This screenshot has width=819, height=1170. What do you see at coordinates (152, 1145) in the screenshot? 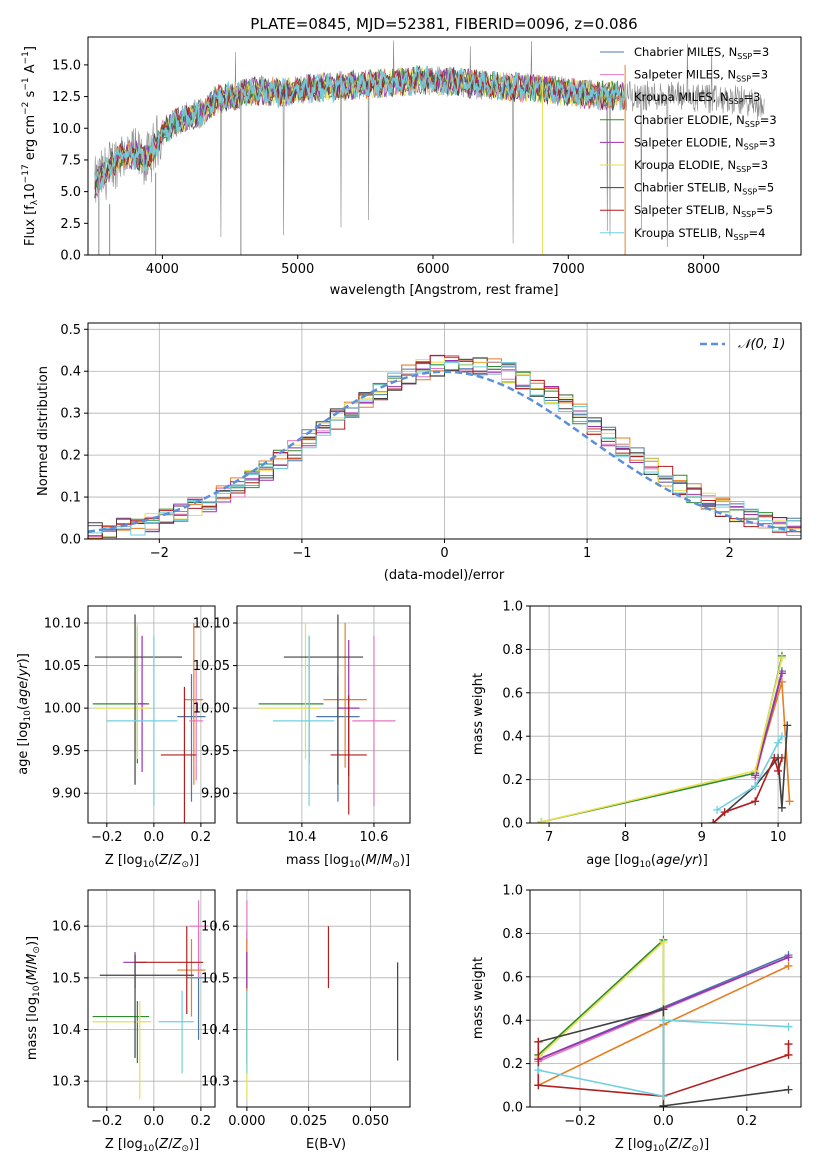
I see `mass-vs-Z-xlabel: Z [log10(Z/Z⊙)]` at bounding box center [152, 1145].